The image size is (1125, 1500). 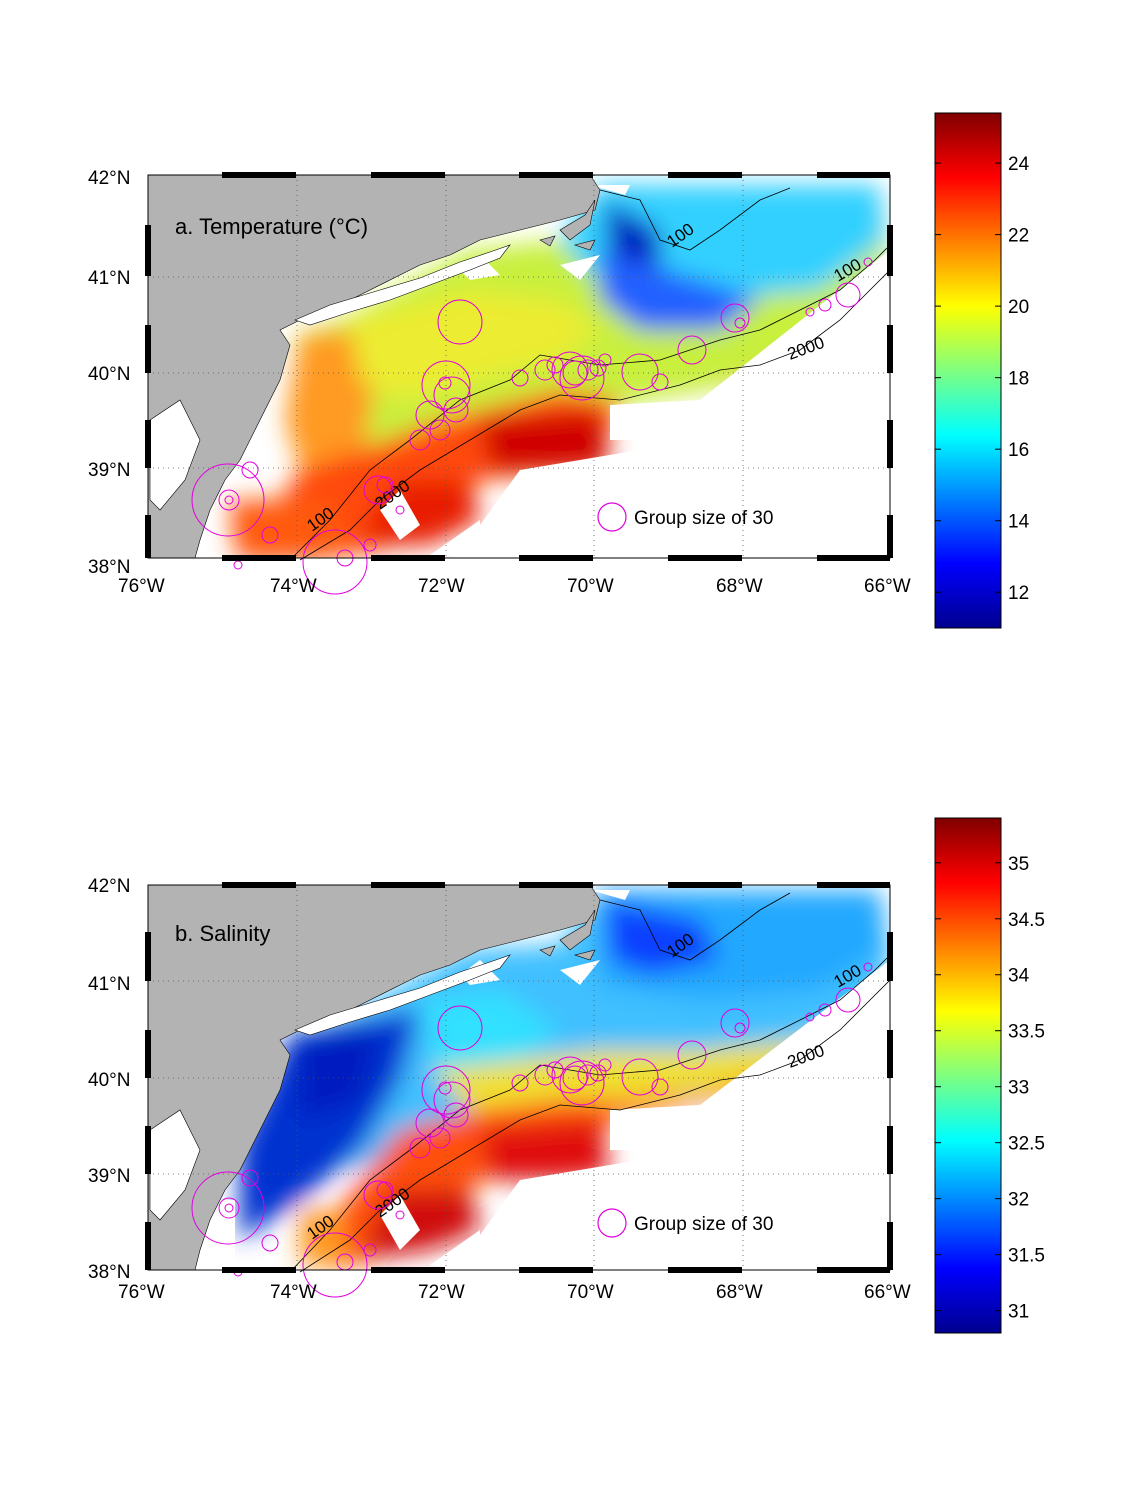 What do you see at coordinates (1019, 164) in the screenshot?
I see `colorbar-tick-label: 24` at bounding box center [1019, 164].